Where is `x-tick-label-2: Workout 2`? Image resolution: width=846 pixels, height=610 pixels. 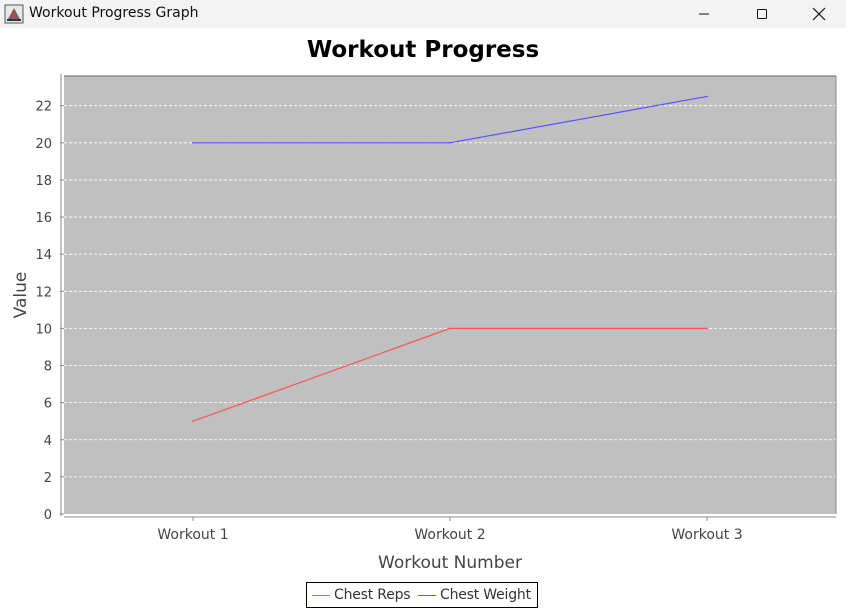 x-tick-label-2: Workout 2 is located at coordinates (449, 535).